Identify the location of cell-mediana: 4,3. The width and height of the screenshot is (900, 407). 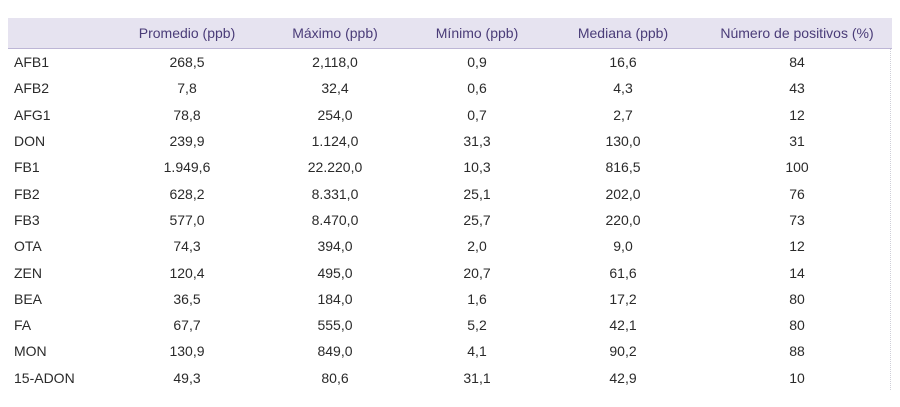
(623, 88).